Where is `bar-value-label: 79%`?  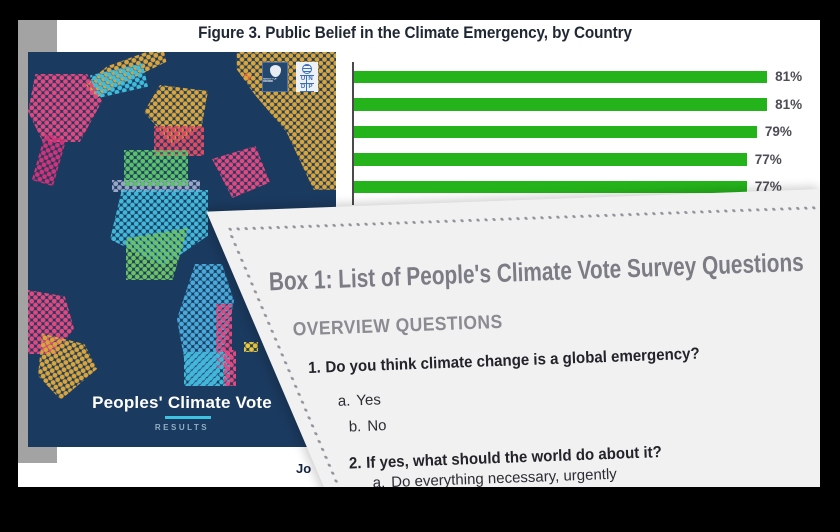 bar-value-label: 79% is located at coordinates (778, 132).